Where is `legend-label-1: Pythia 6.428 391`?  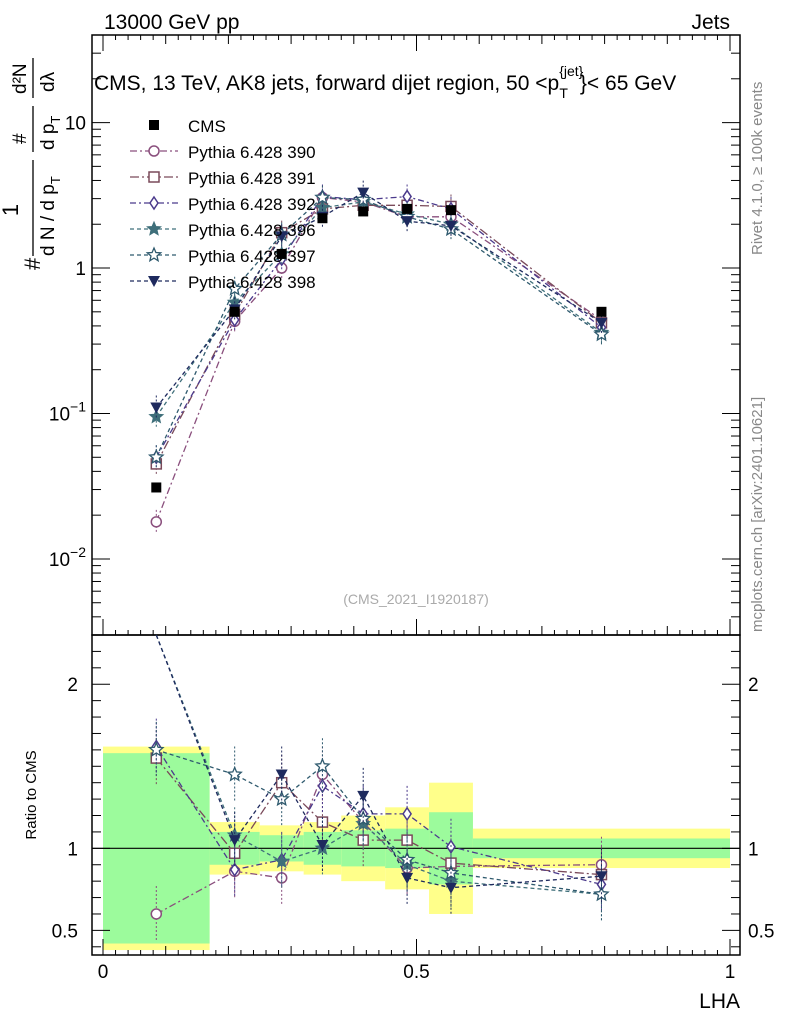 legend-label-1: Pythia 6.428 391 is located at coordinates (252, 178).